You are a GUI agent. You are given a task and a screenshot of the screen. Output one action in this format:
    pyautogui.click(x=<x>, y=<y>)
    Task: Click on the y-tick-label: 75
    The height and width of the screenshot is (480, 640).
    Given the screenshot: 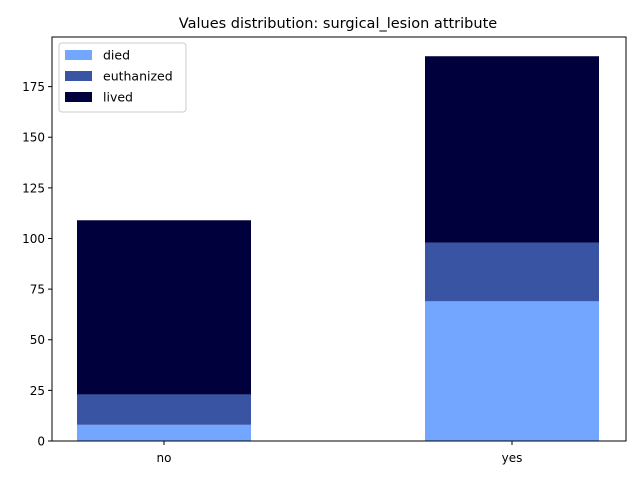 What is the action you would take?
    pyautogui.click(x=37, y=290)
    